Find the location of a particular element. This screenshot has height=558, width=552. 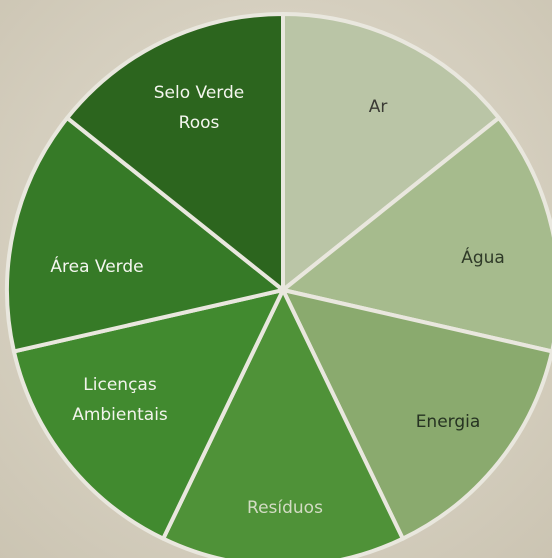

segment-label: Resíduos is located at coordinates (285, 508).